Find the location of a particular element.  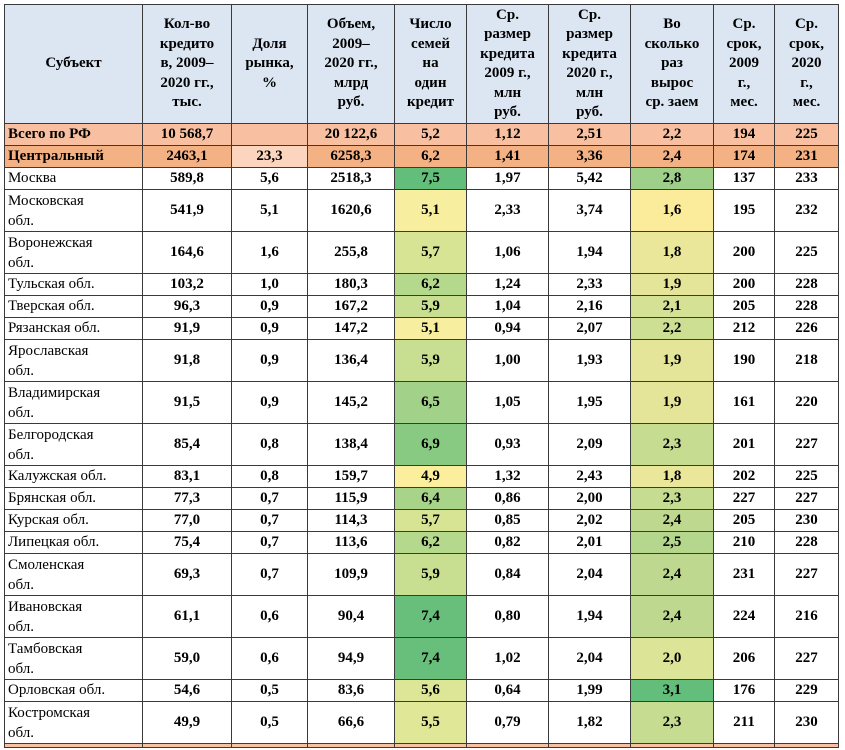

header-line: руб. is located at coordinates (351, 102).